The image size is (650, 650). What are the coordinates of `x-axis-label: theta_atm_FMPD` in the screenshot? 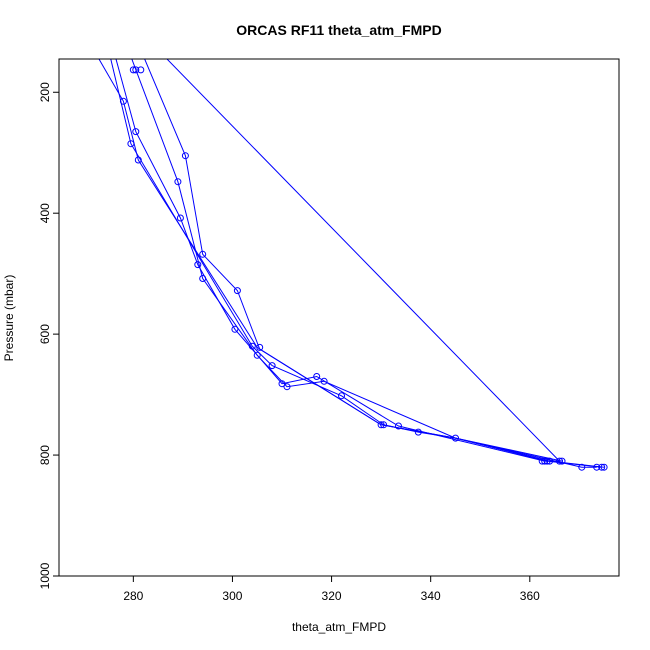 It's located at (339, 627).